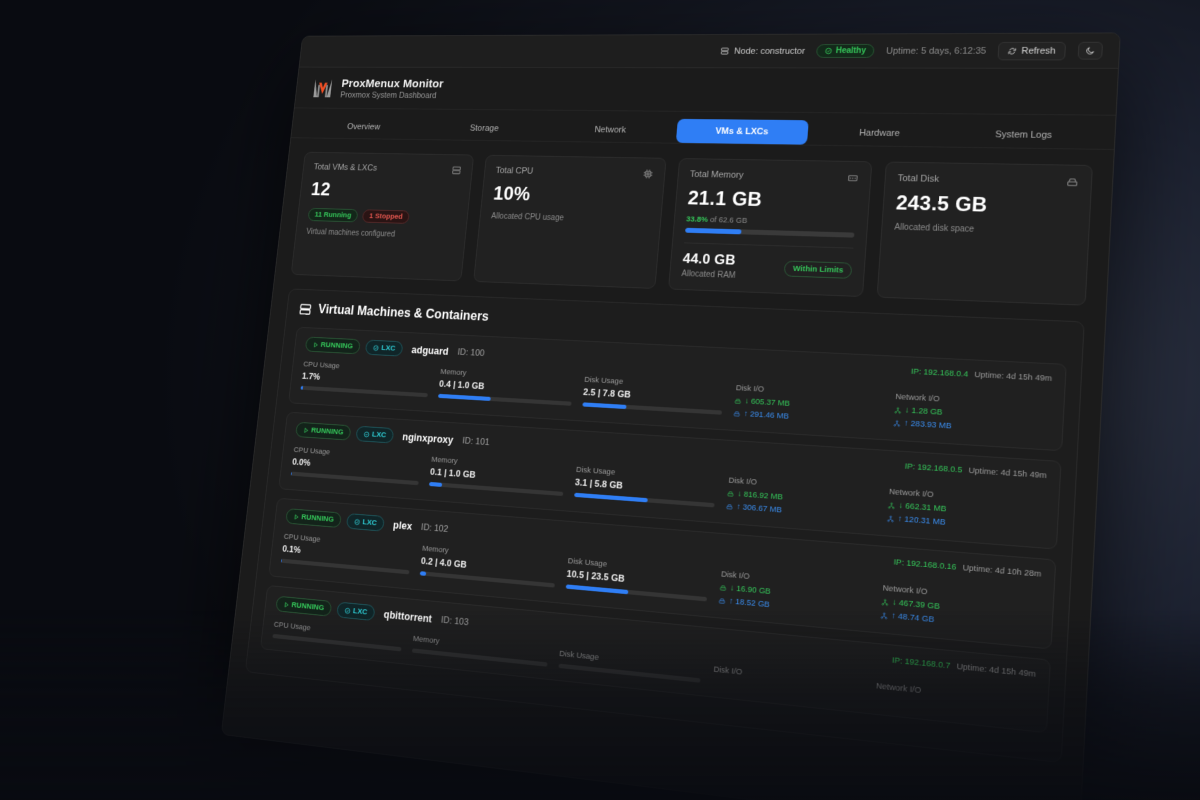 The width and height of the screenshot is (1200, 800). What do you see at coordinates (403, 313) in the screenshot?
I see `vm-section-title: Virtual Machines & Containers` at bounding box center [403, 313].